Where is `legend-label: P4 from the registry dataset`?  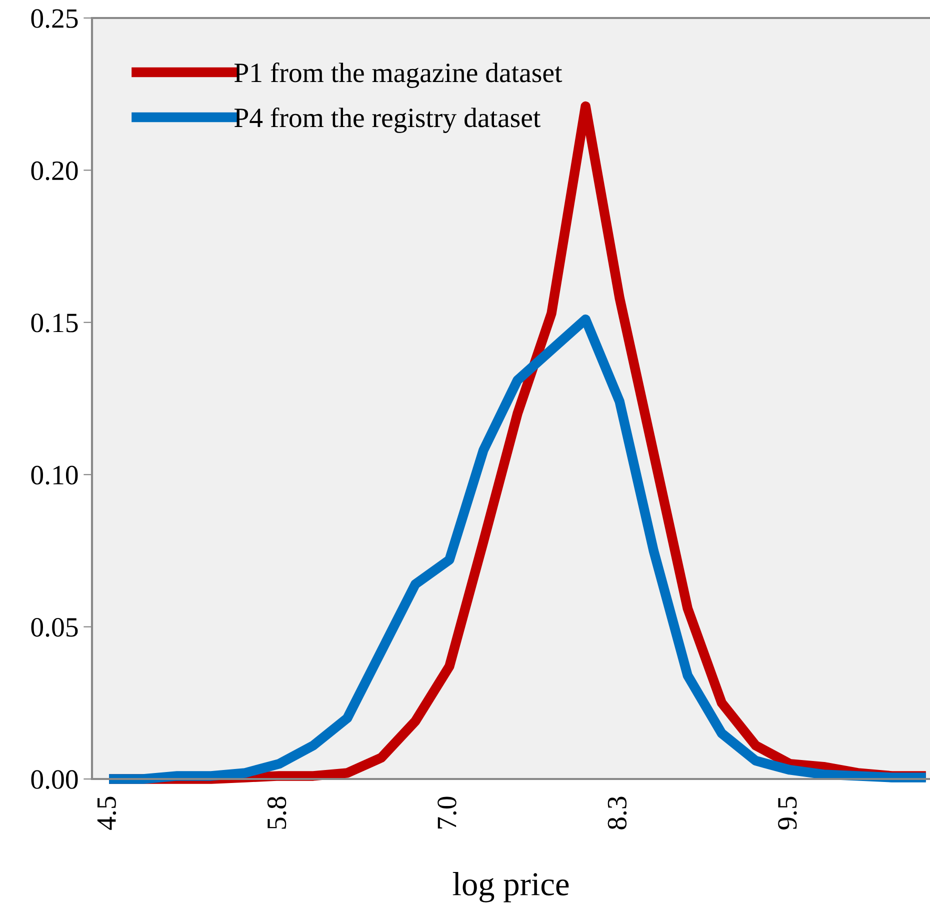 legend-label: P4 from the registry dataset is located at coordinates (387, 120).